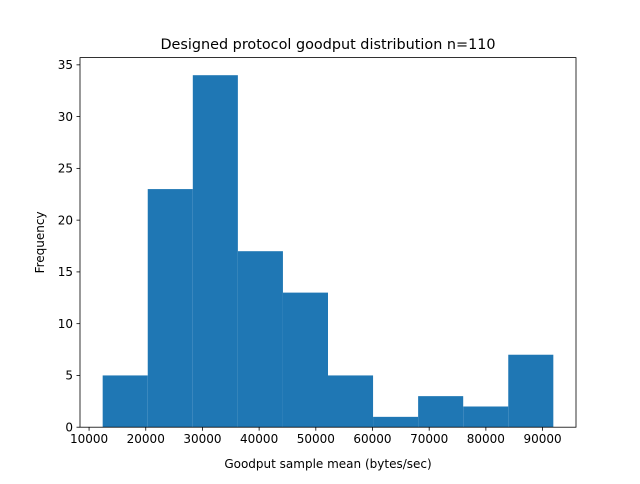  Describe the element at coordinates (65, 324) in the screenshot. I see `y-tick-label: 10` at that location.